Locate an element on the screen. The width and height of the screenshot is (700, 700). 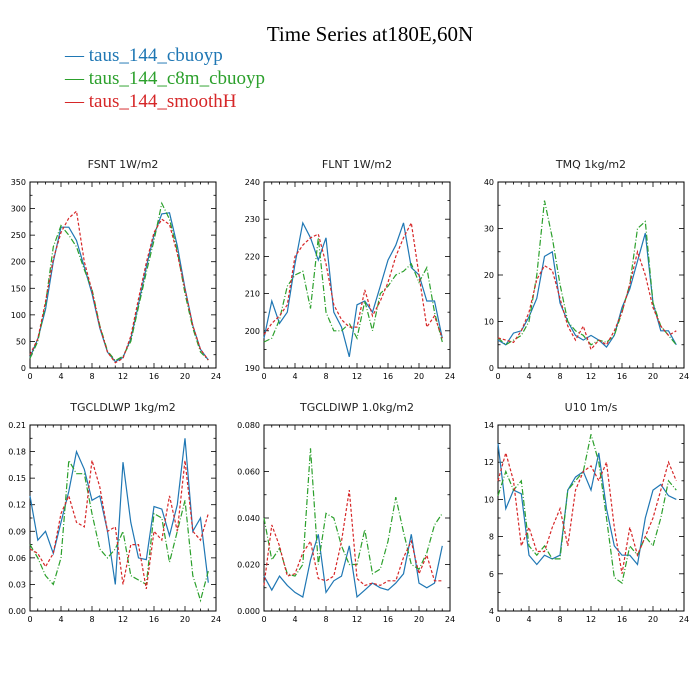
legend-item-c8m-cbuoyp: — taus_144_c8m_cbuoyp is located at coordinates (165, 78).